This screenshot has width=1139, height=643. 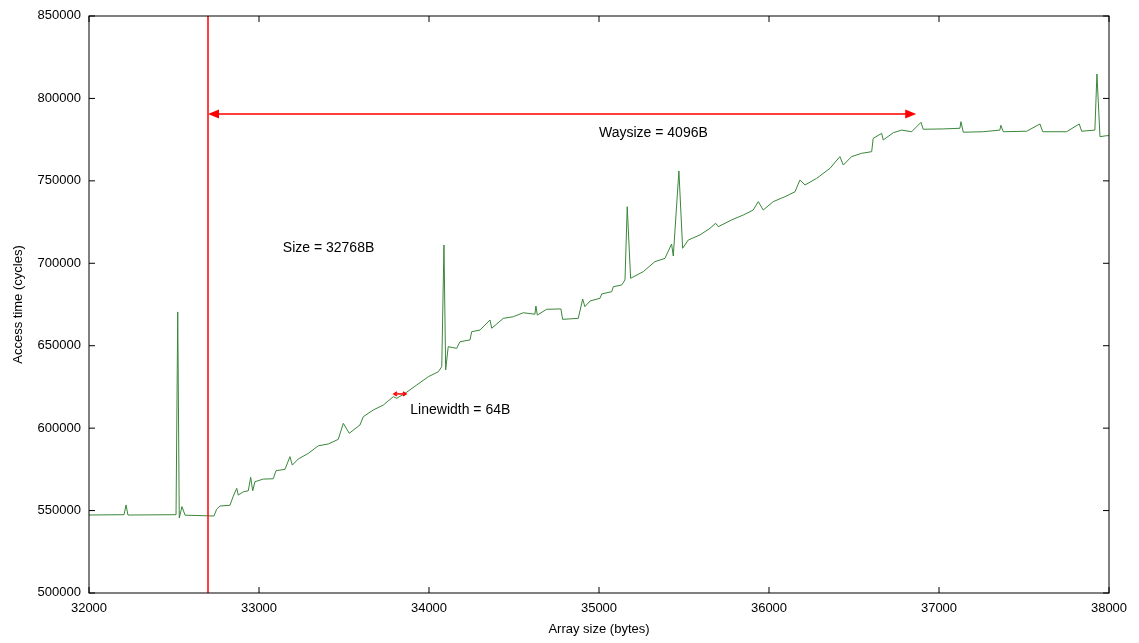 What do you see at coordinates (769, 607) in the screenshot?
I see `x-tick-label: 36000` at bounding box center [769, 607].